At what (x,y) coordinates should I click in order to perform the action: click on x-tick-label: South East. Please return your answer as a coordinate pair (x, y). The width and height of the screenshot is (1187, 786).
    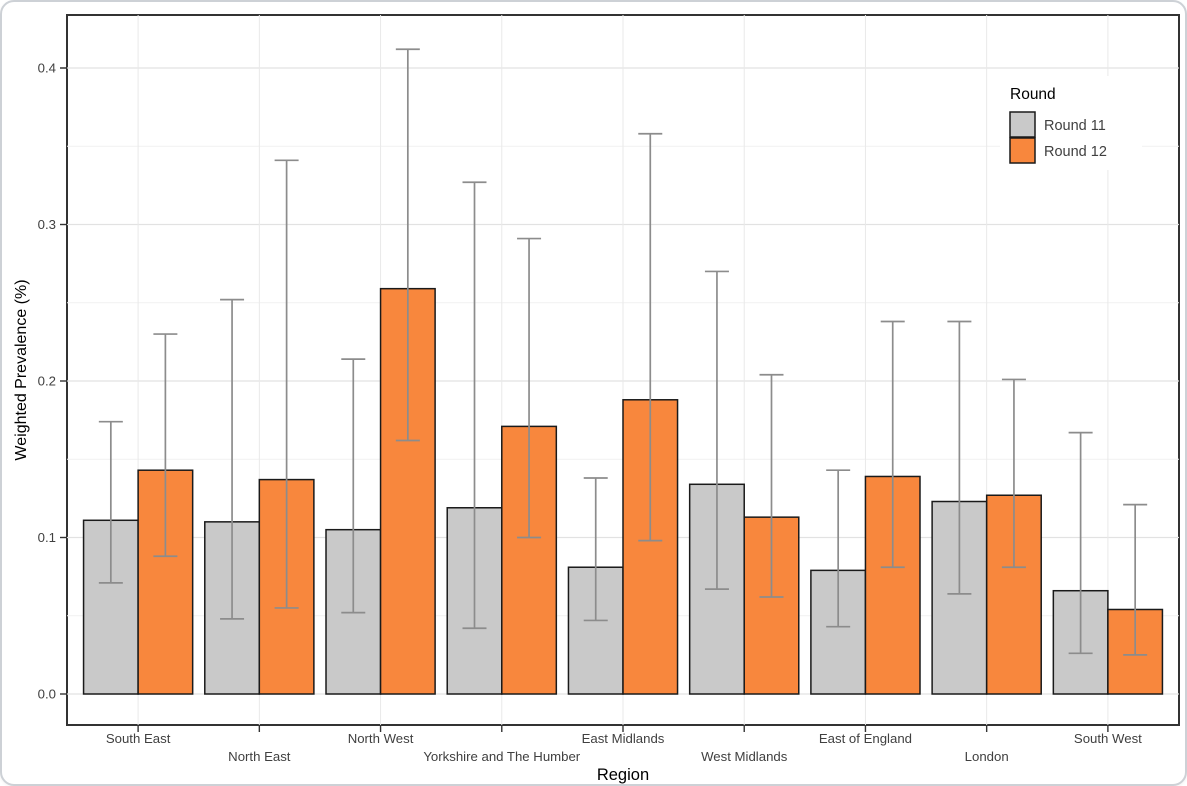
    Looking at the image, I should click on (138, 738).